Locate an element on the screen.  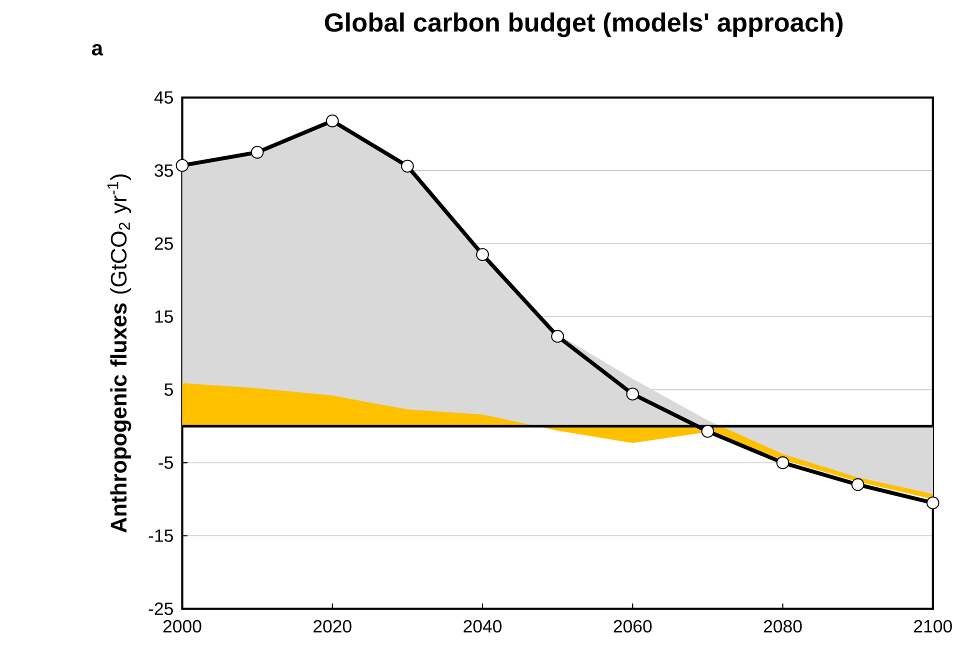
y-tick-label: 15 is located at coordinates (164, 316).